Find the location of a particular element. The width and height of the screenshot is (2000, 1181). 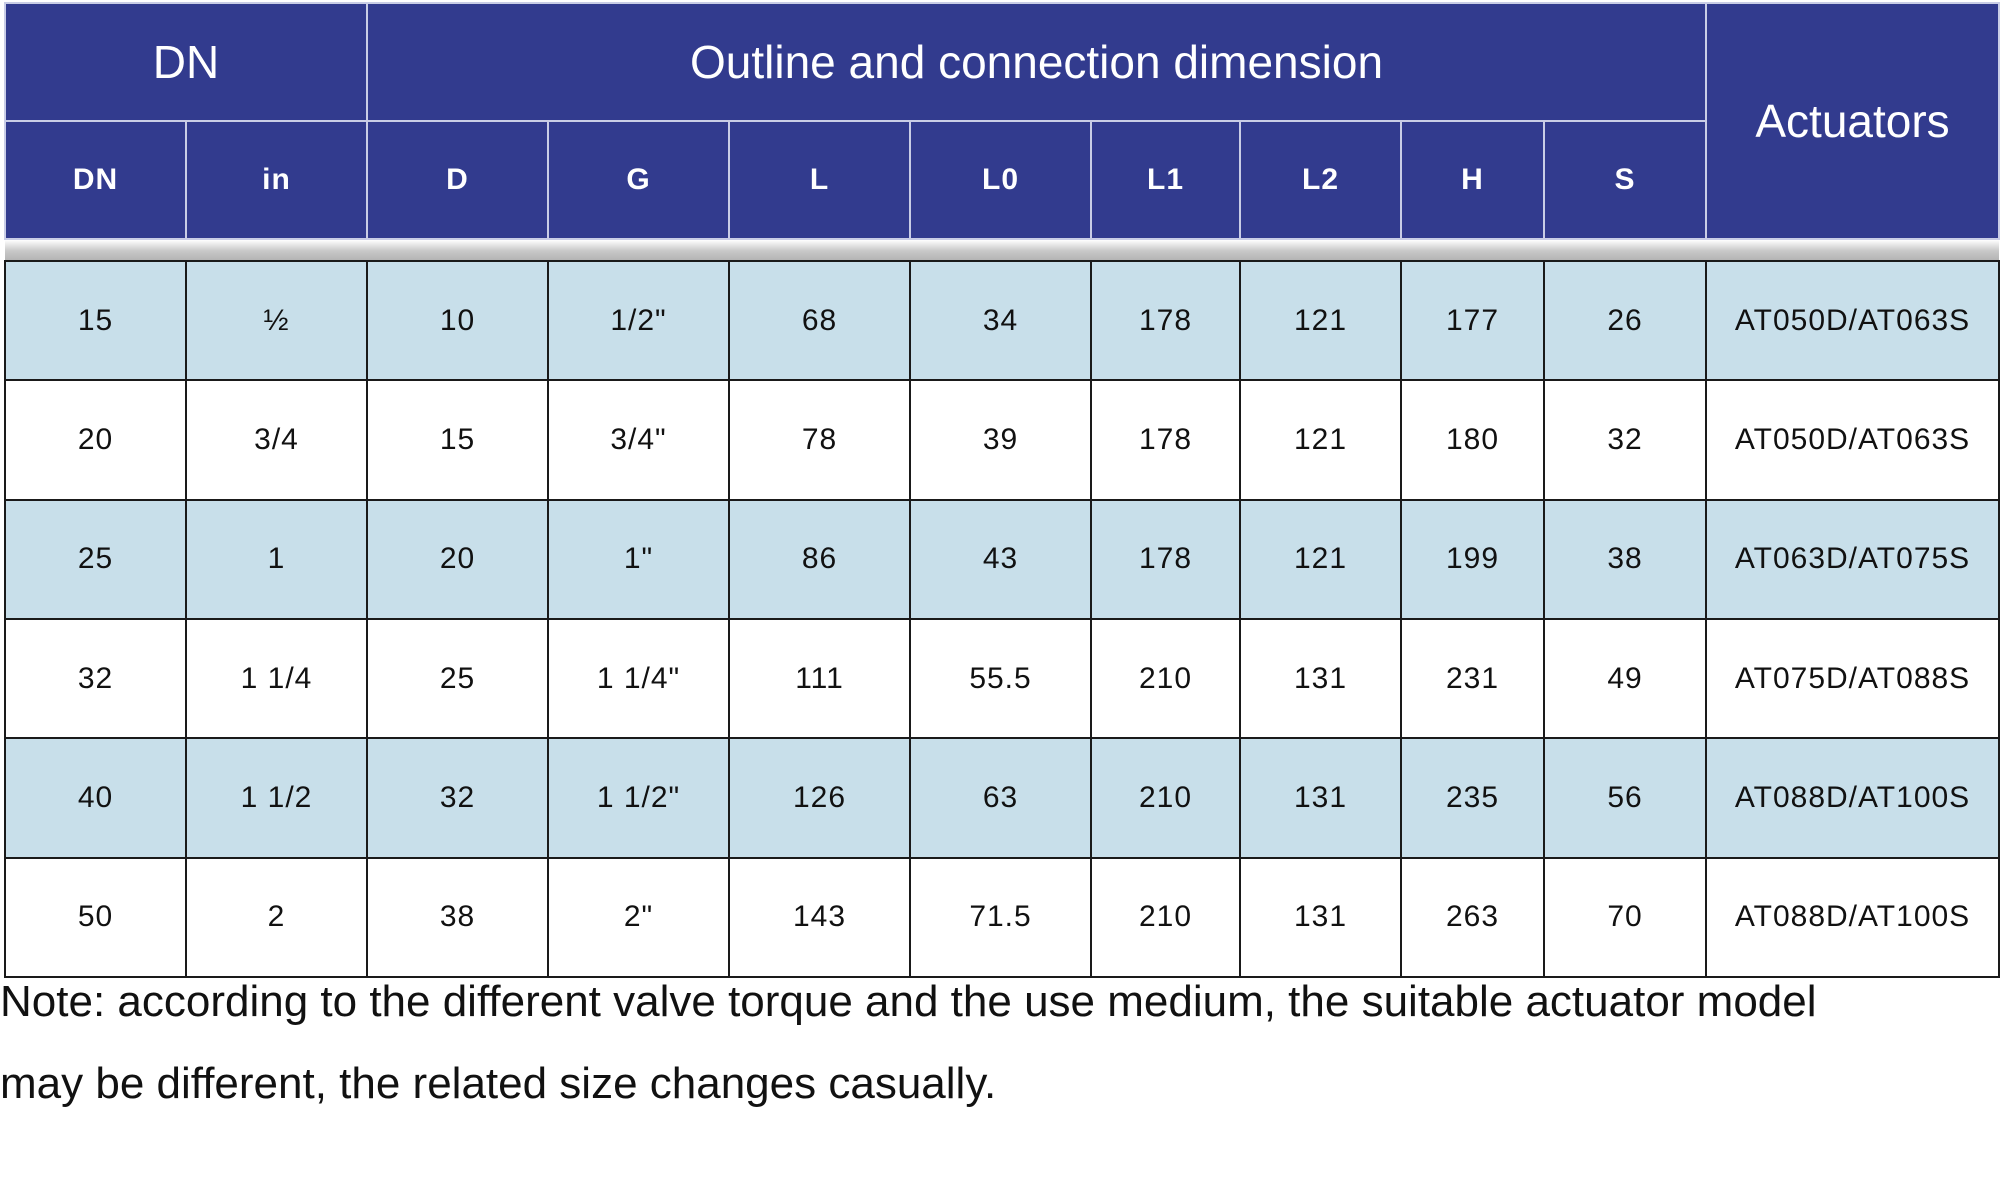

cell-in: ½ is located at coordinates (276, 321).